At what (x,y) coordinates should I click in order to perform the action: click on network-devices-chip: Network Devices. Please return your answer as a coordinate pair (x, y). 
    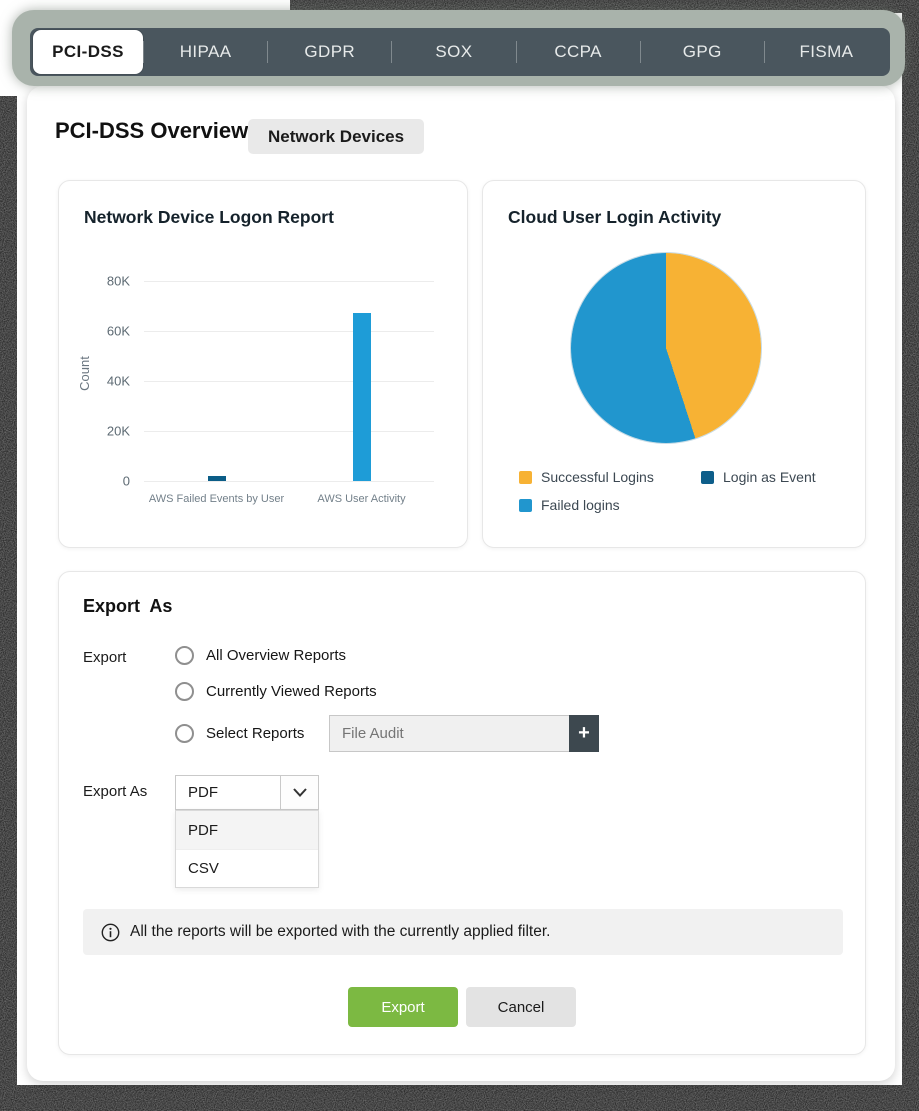
    Looking at the image, I should click on (336, 136).